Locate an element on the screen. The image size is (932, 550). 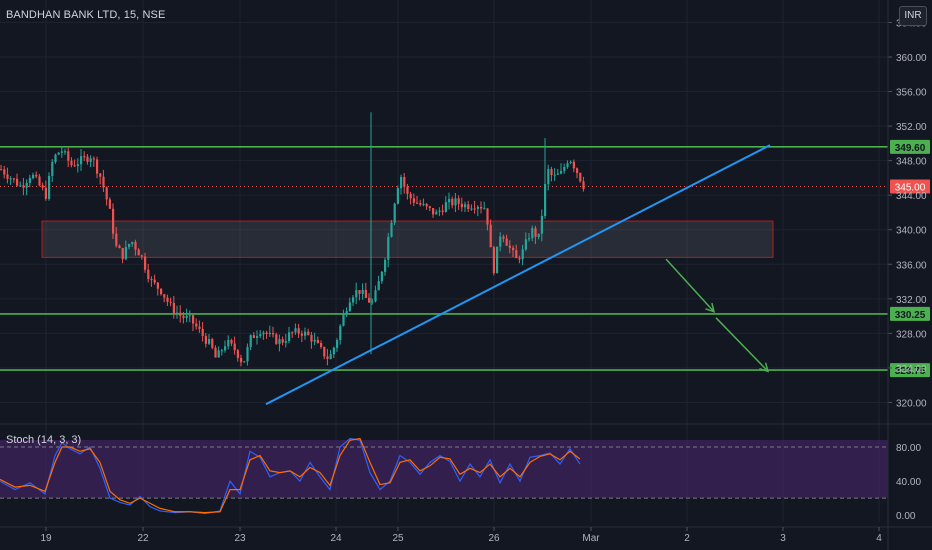
stochastic-indicator-label: Stoch (14, 3, 3) is located at coordinates (44, 440).